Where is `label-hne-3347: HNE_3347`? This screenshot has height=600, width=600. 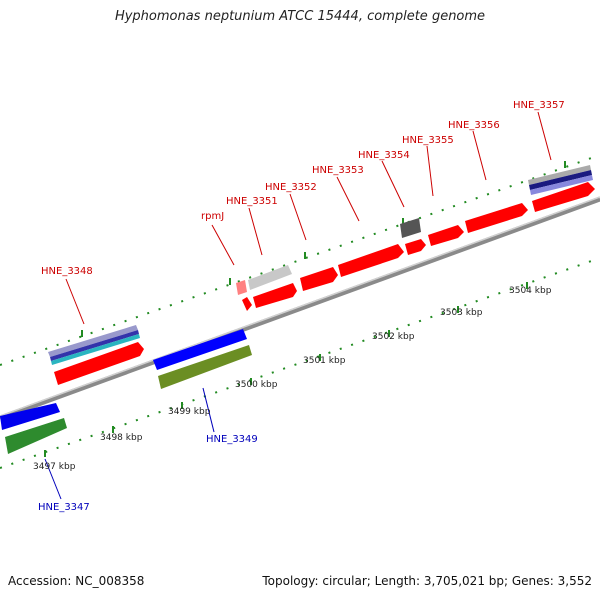 label-hne-3347: HNE_3347 is located at coordinates (64, 507).